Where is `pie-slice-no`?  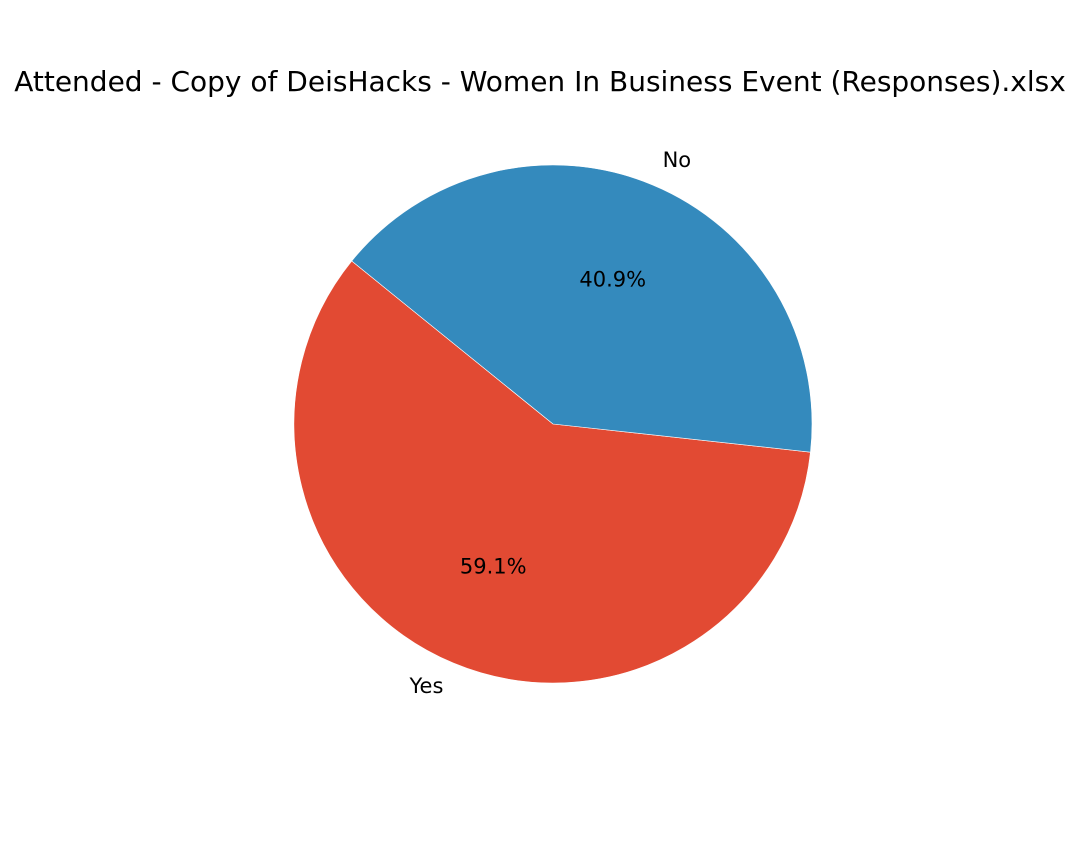 pie-slice-no is located at coordinates (582, 308).